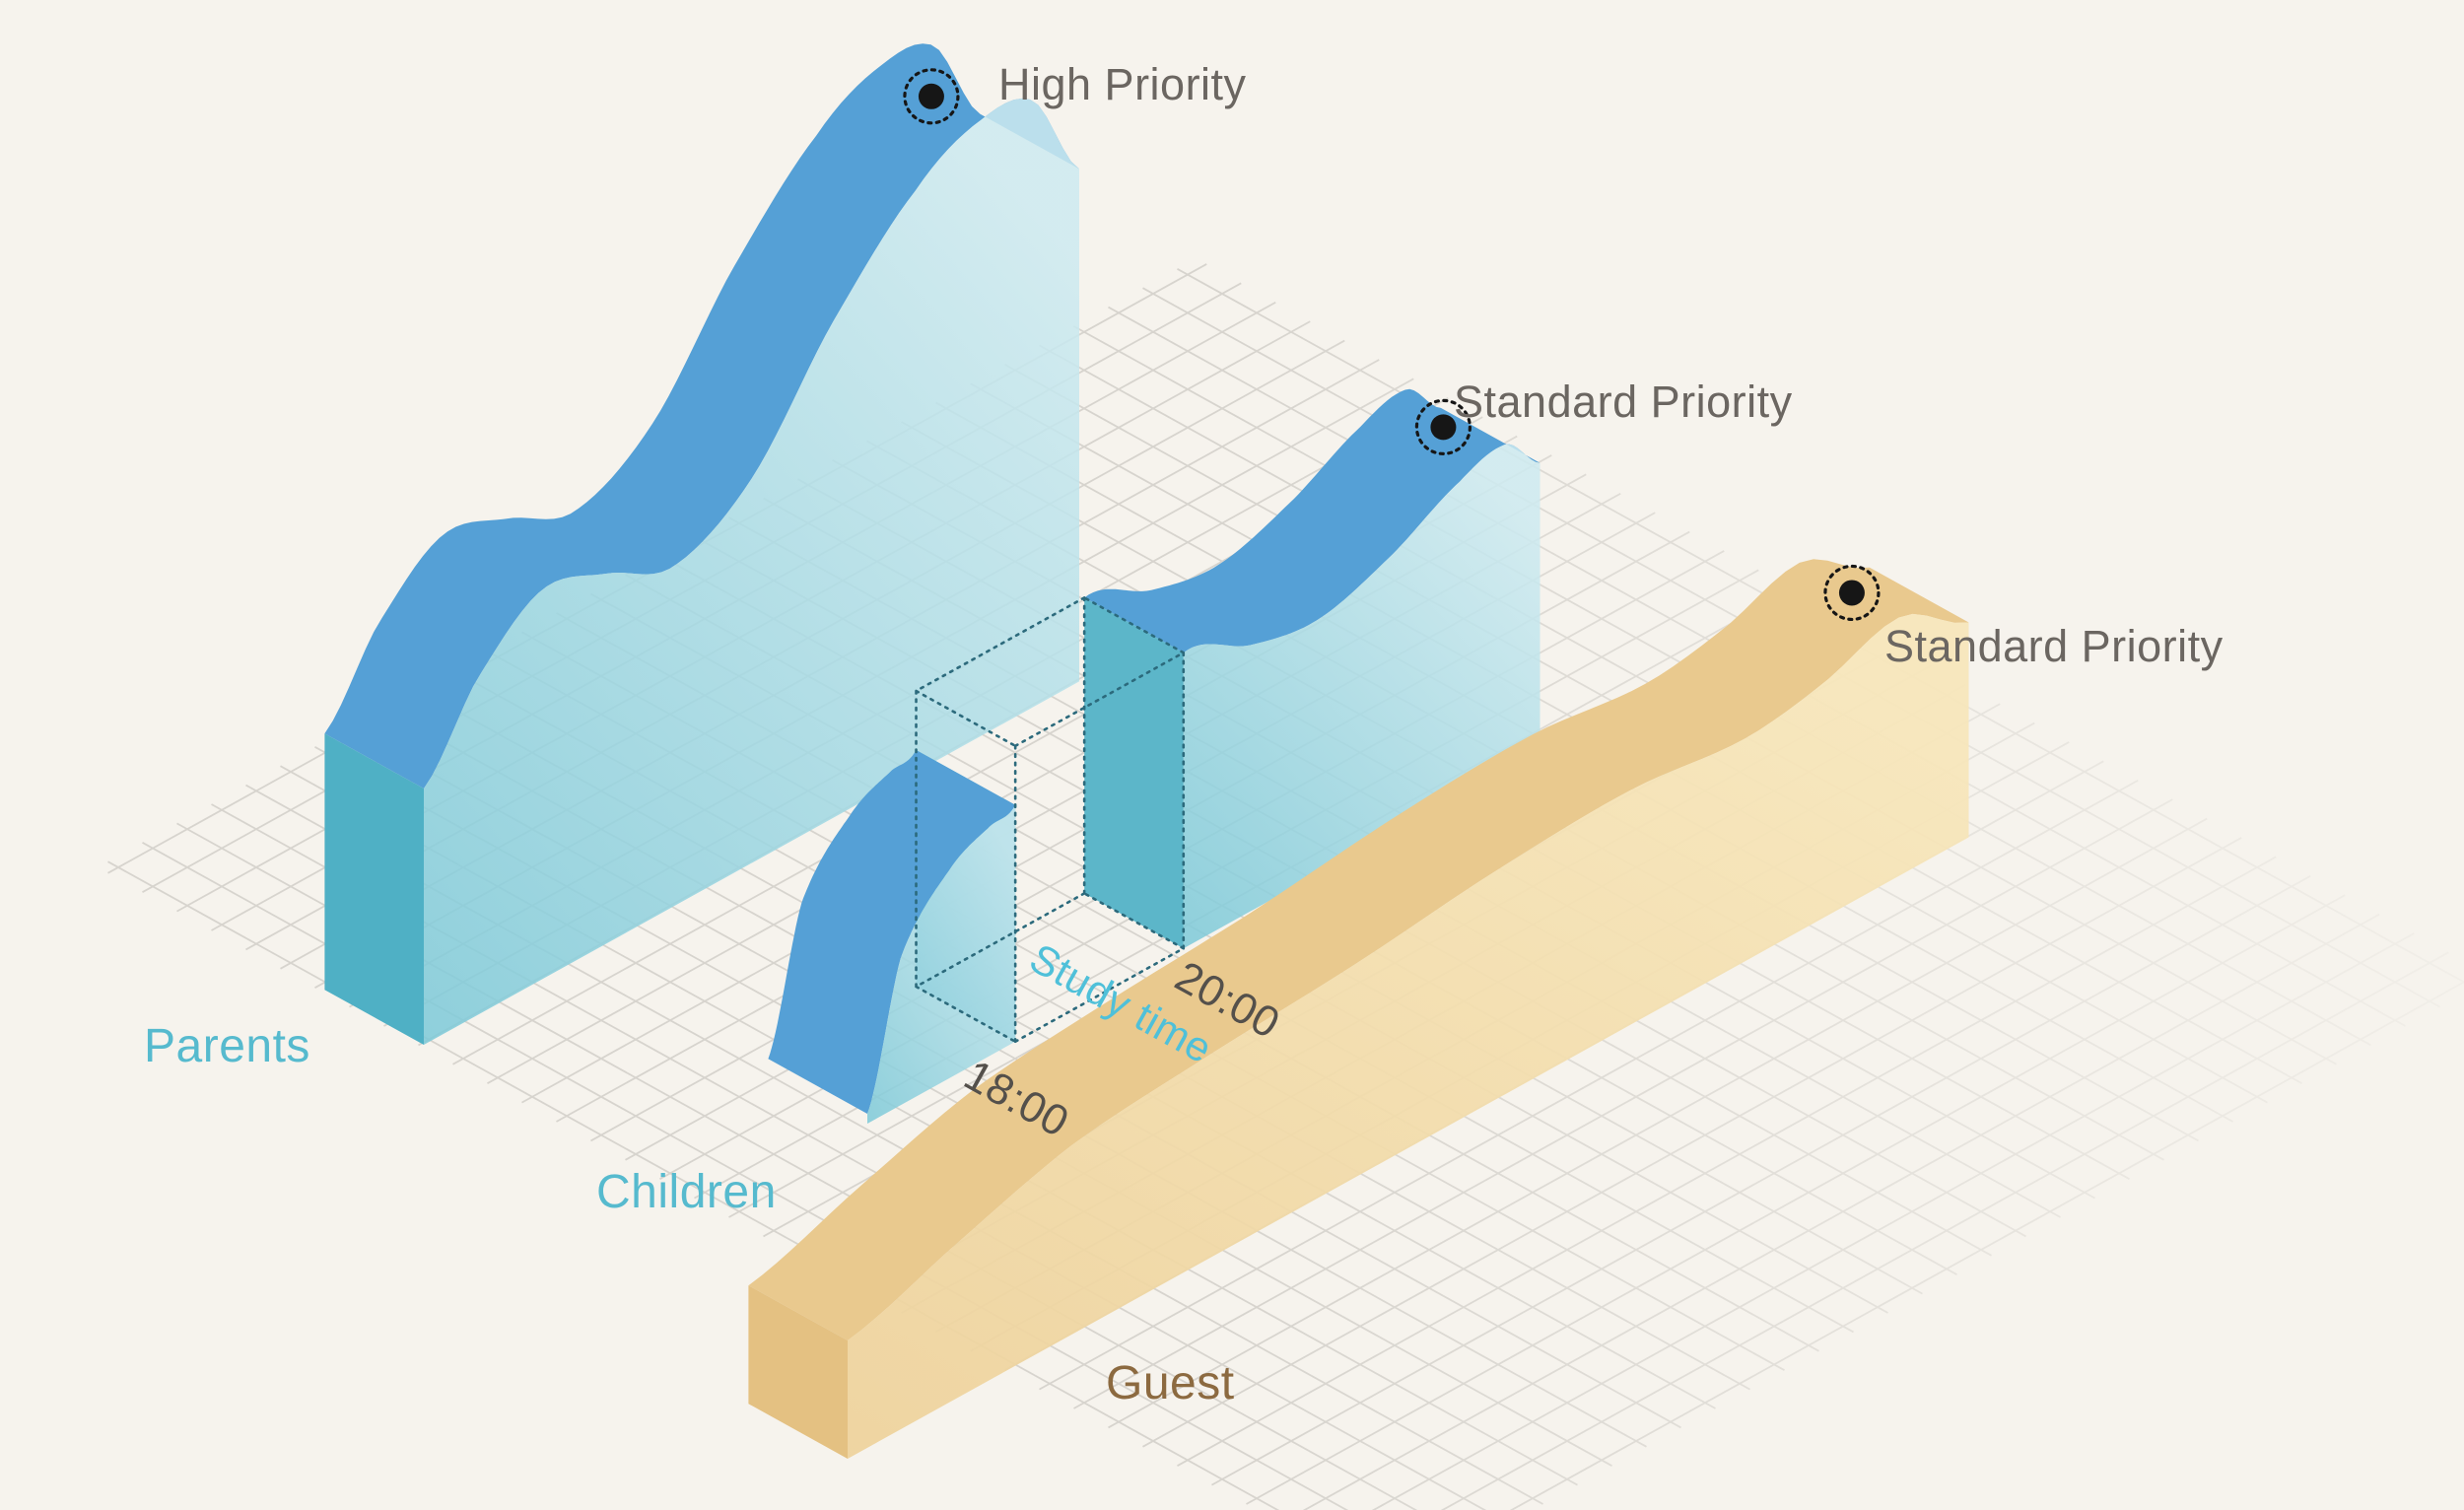 The height and width of the screenshot is (1510, 2464). I want to click on parents-end-cap, so click(374, 889).